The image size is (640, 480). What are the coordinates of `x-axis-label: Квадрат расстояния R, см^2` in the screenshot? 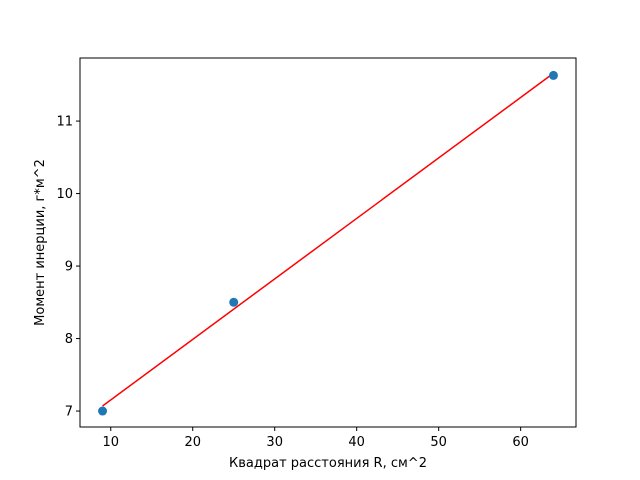 It's located at (328, 463).